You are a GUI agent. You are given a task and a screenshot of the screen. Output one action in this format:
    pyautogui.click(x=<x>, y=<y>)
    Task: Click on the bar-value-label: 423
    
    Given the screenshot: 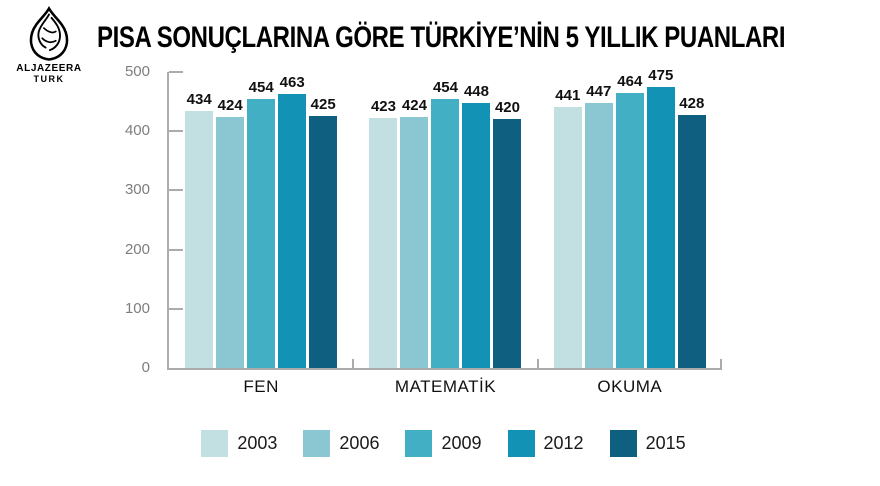 What is the action you would take?
    pyautogui.click(x=383, y=106)
    